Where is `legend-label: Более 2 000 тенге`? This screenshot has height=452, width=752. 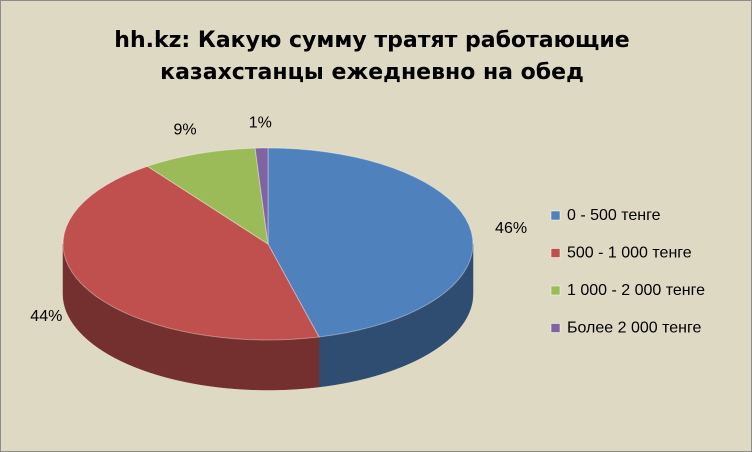
legend-label: Более 2 000 тенге is located at coordinates (634, 328).